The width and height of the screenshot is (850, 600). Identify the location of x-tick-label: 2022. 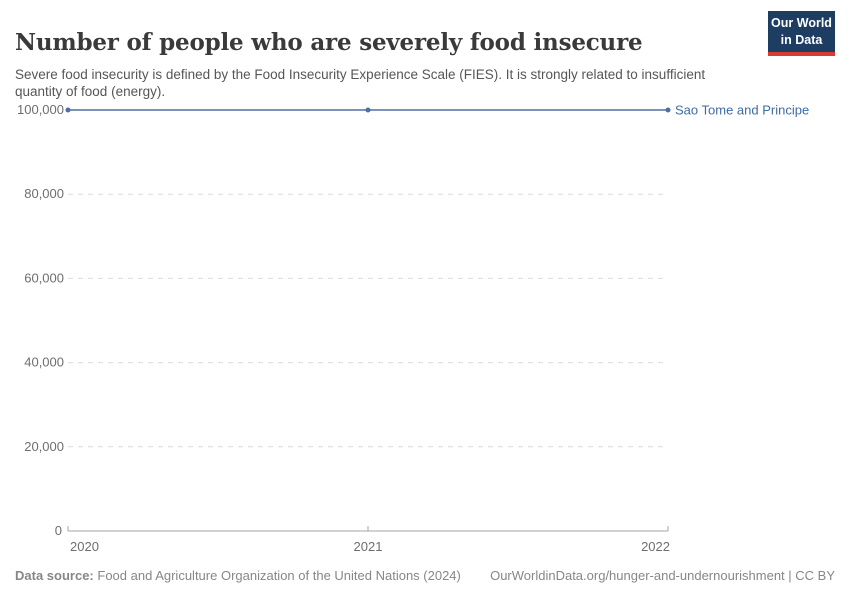
(655, 546).